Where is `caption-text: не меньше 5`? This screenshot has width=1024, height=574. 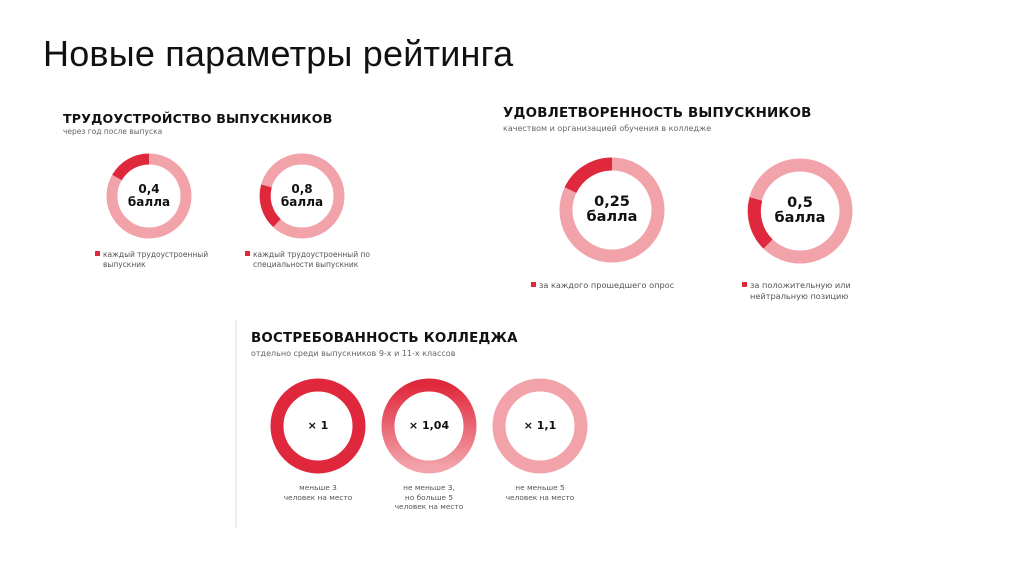 caption-text: не меньше 5 is located at coordinates (540, 487).